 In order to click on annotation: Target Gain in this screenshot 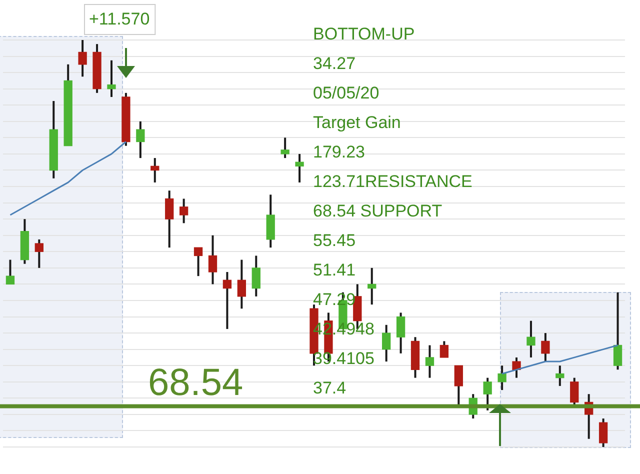, I will do `click(357, 122)`.